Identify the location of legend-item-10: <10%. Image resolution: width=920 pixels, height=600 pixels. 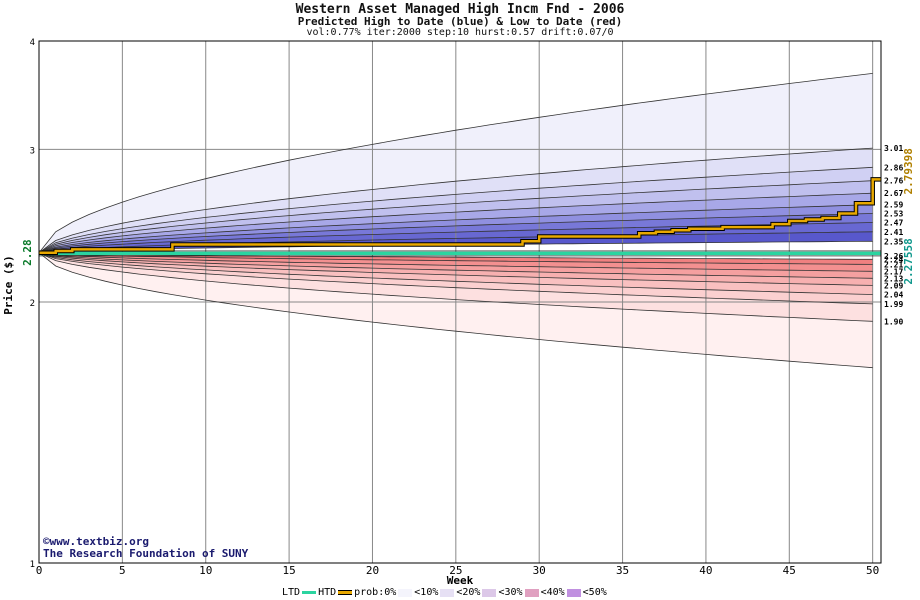
(426, 592).